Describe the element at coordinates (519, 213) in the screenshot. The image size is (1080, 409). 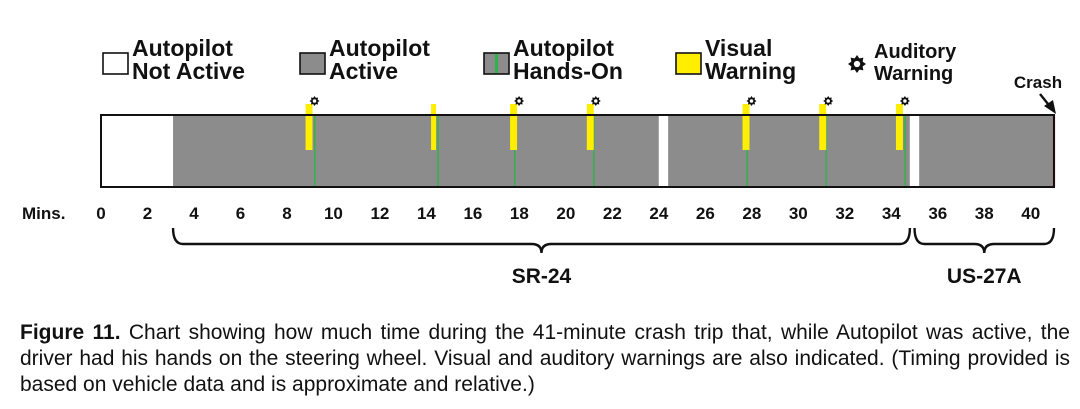
I see `x-tick-label: 18` at that location.